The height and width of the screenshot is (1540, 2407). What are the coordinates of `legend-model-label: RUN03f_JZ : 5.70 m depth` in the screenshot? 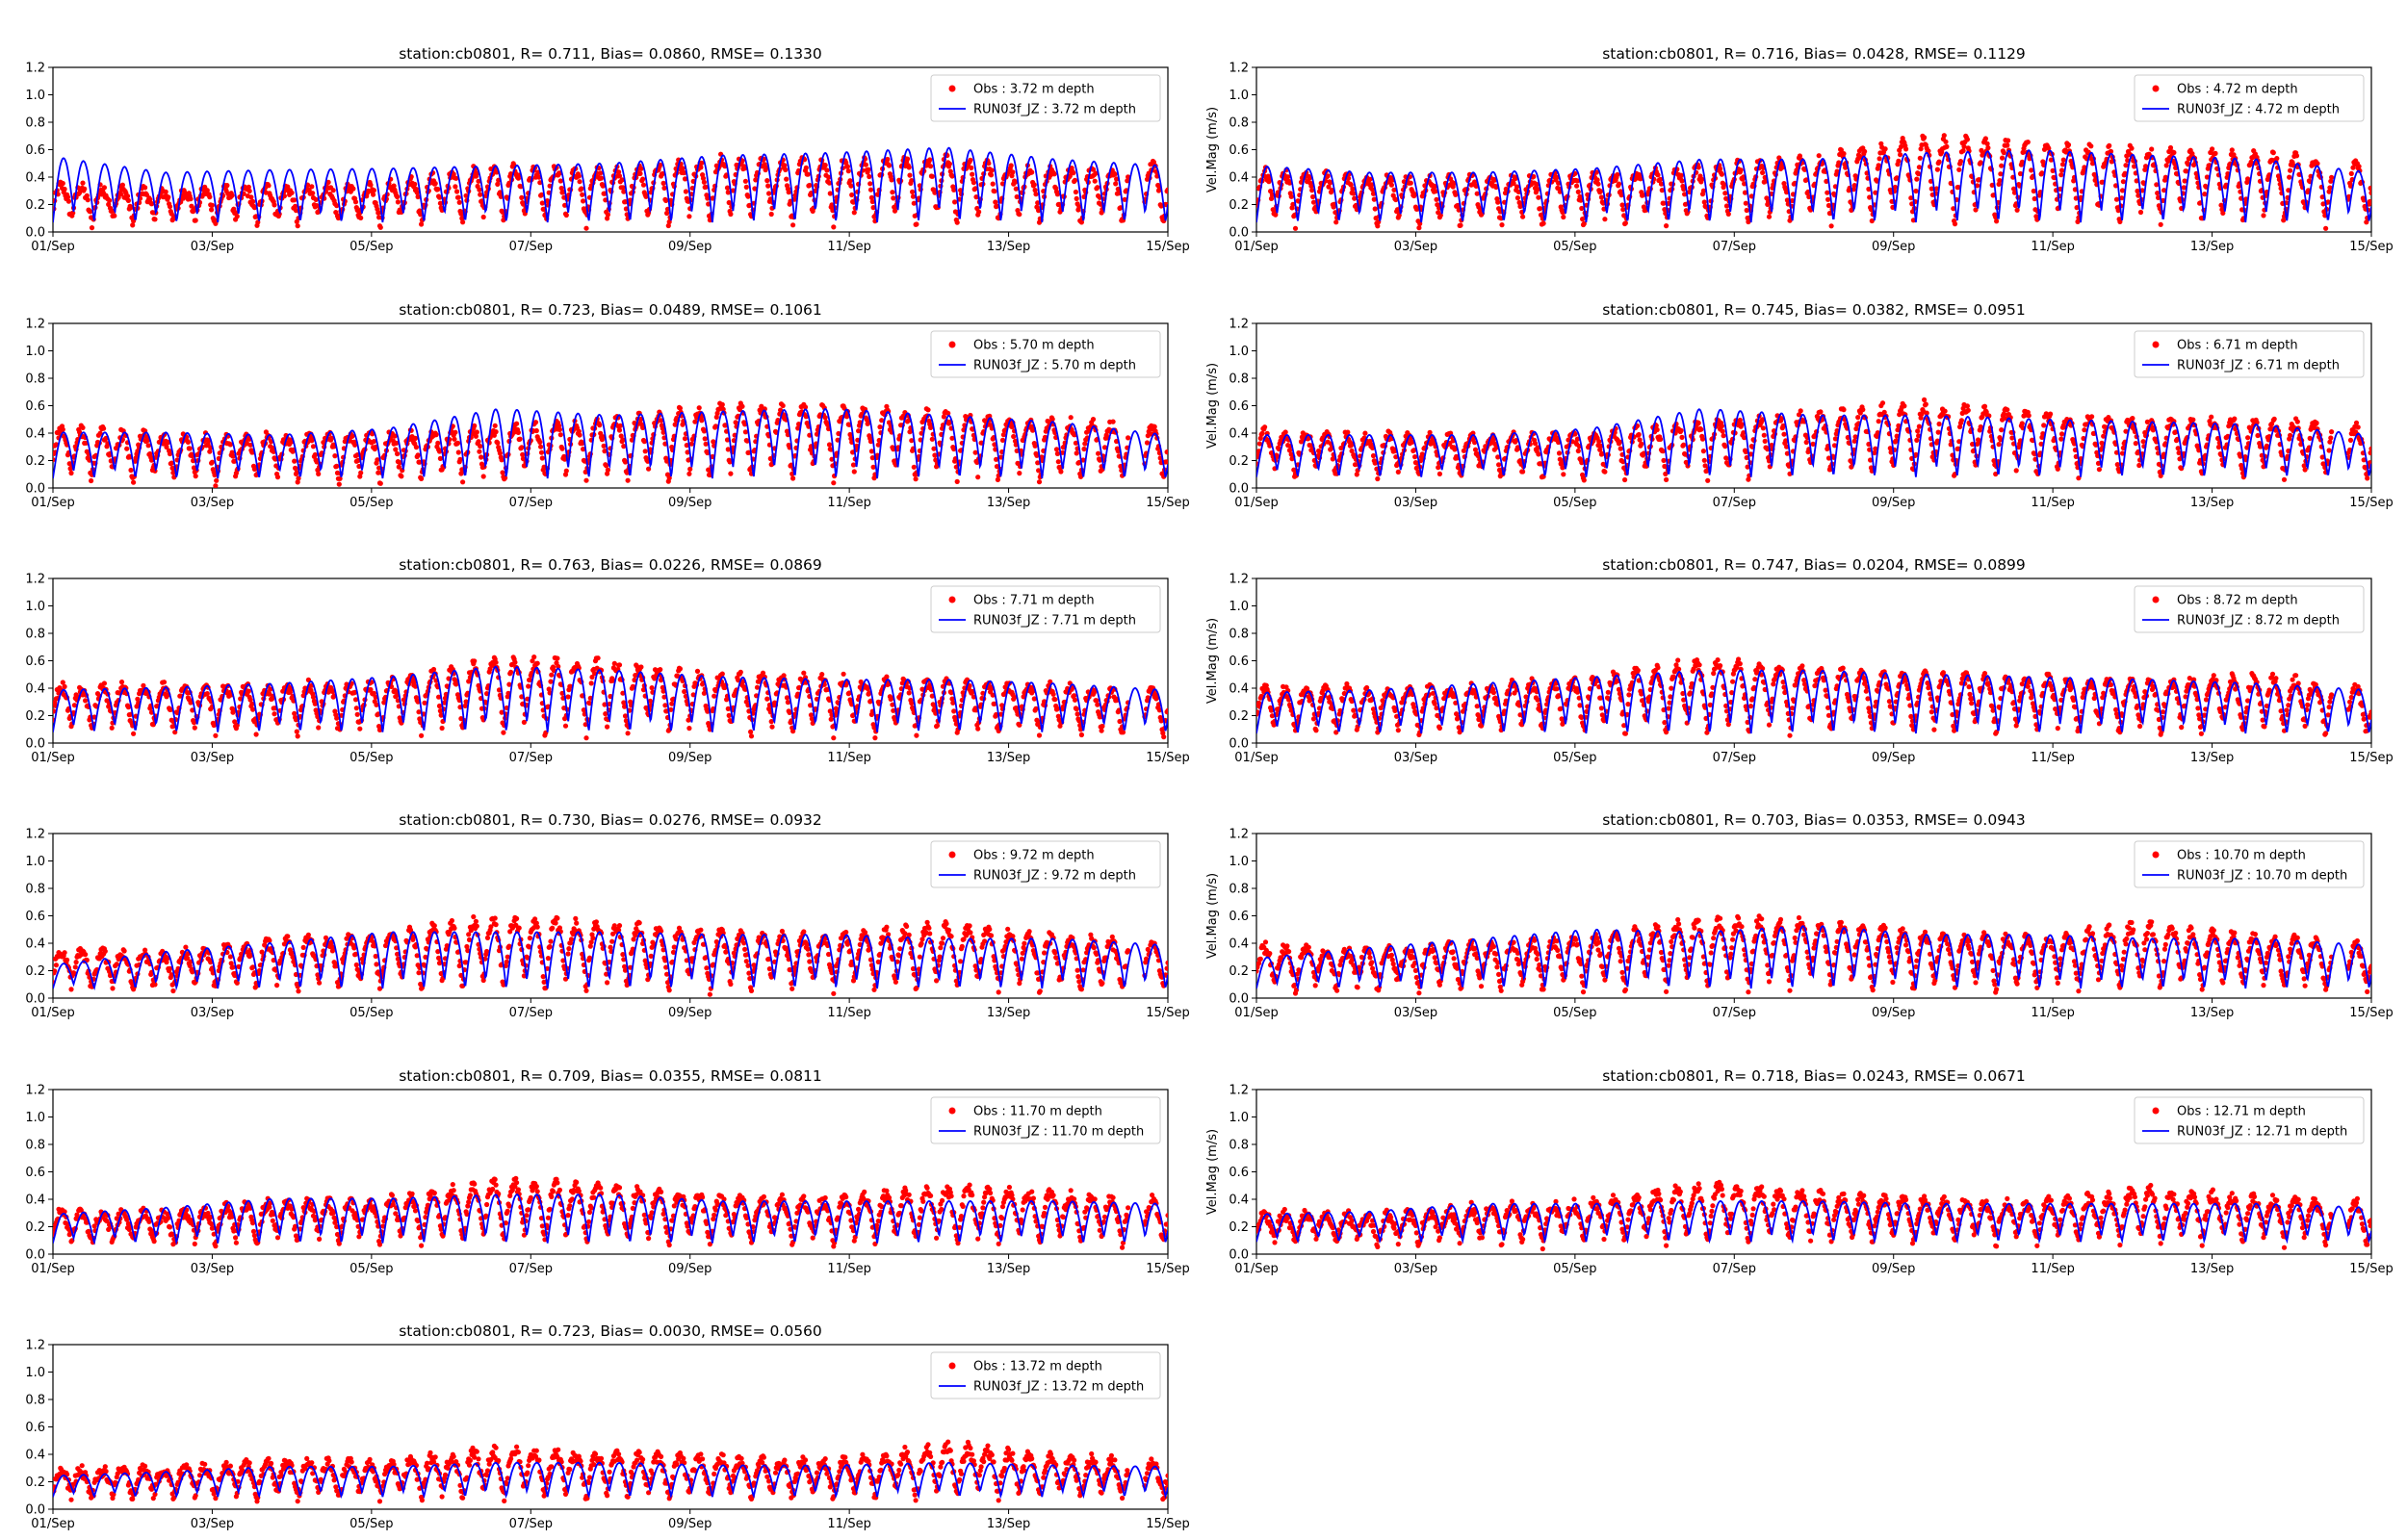 It's located at (1054, 366).